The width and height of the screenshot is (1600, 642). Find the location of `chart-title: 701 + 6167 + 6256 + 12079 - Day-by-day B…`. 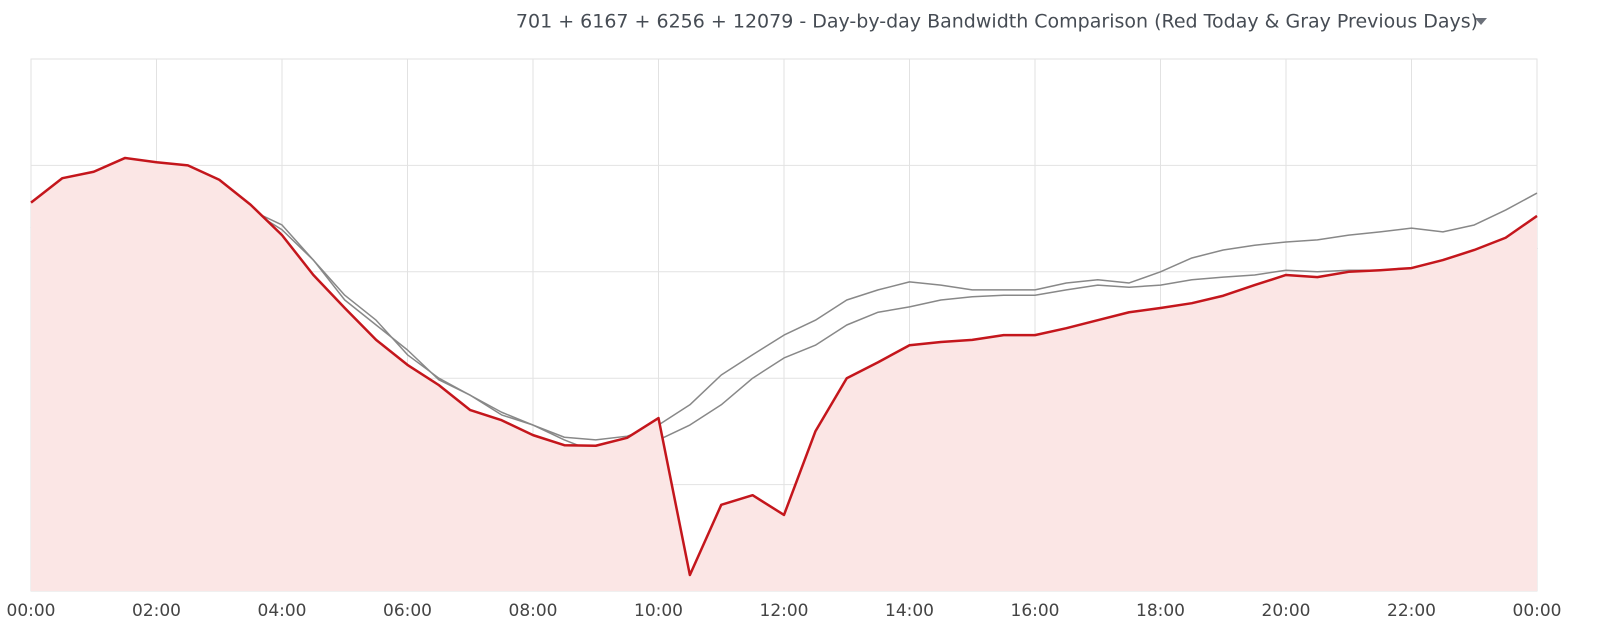

chart-title: 701 + 6167 + 6256 + 12079 - Day-by-day B… is located at coordinates (997, 22).